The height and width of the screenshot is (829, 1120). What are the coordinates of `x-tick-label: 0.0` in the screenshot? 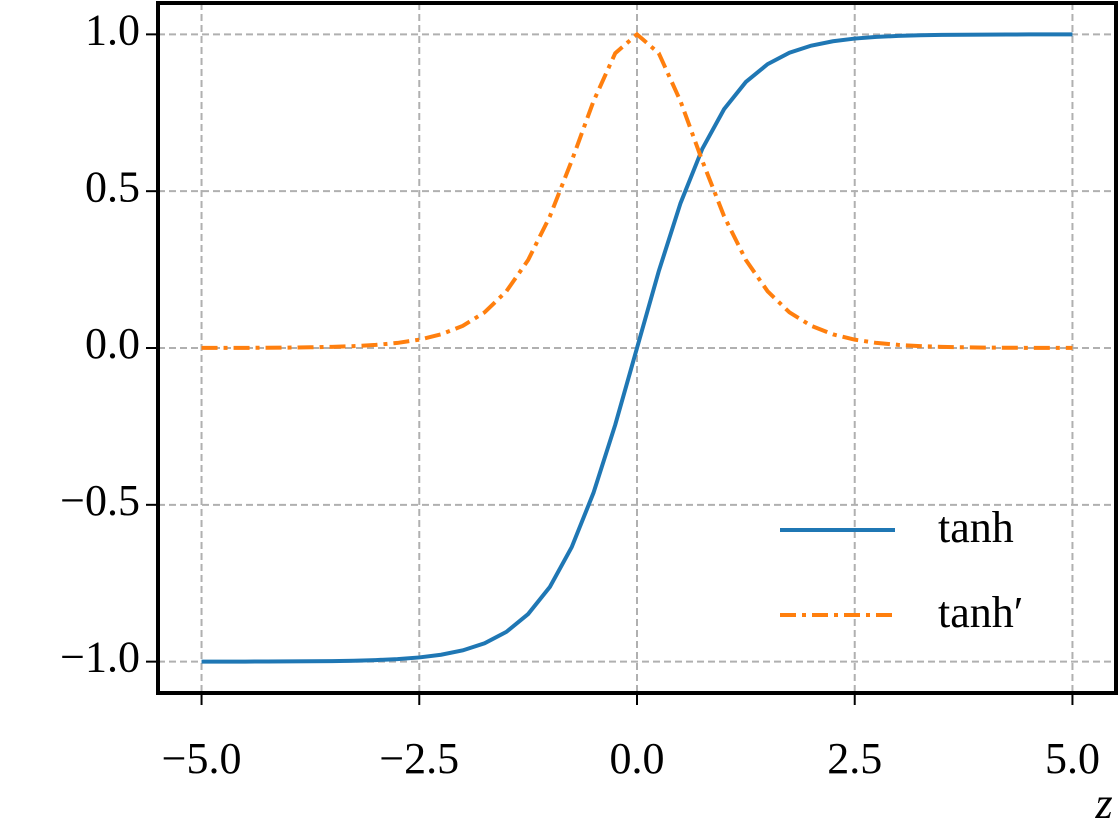 It's located at (637, 758).